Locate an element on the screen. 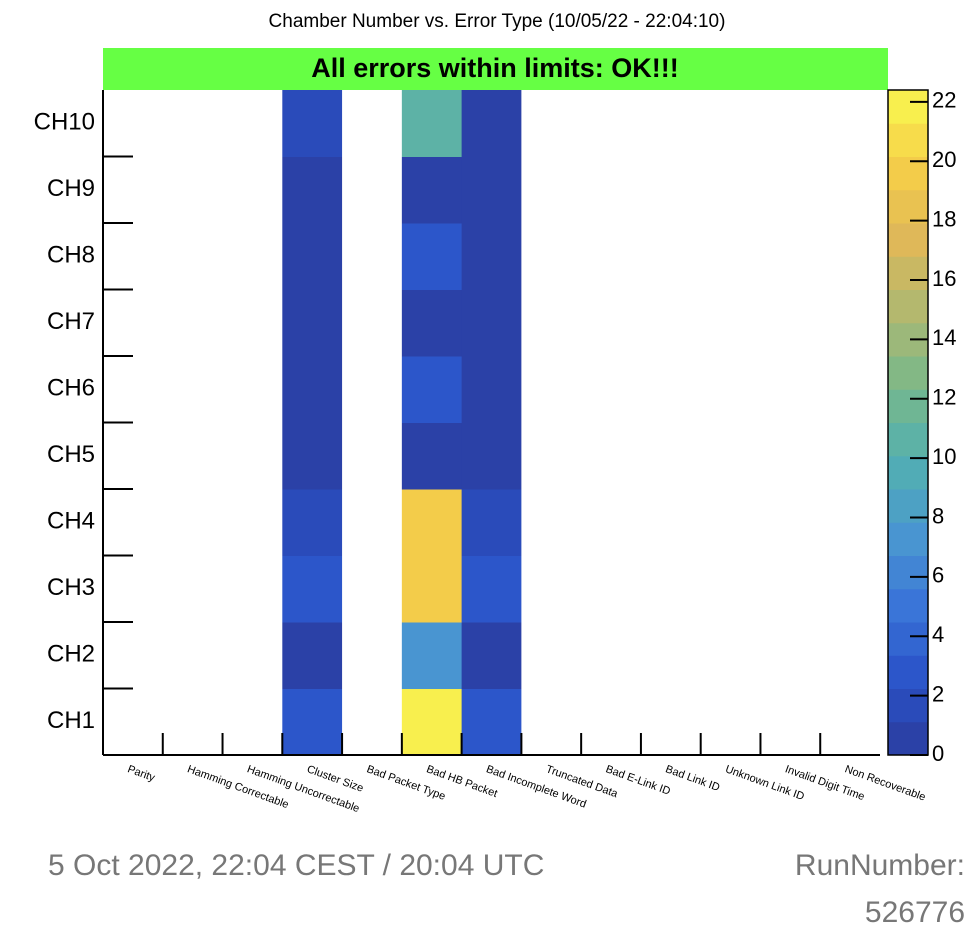  run-label: RunNumber: is located at coordinates (880, 865).